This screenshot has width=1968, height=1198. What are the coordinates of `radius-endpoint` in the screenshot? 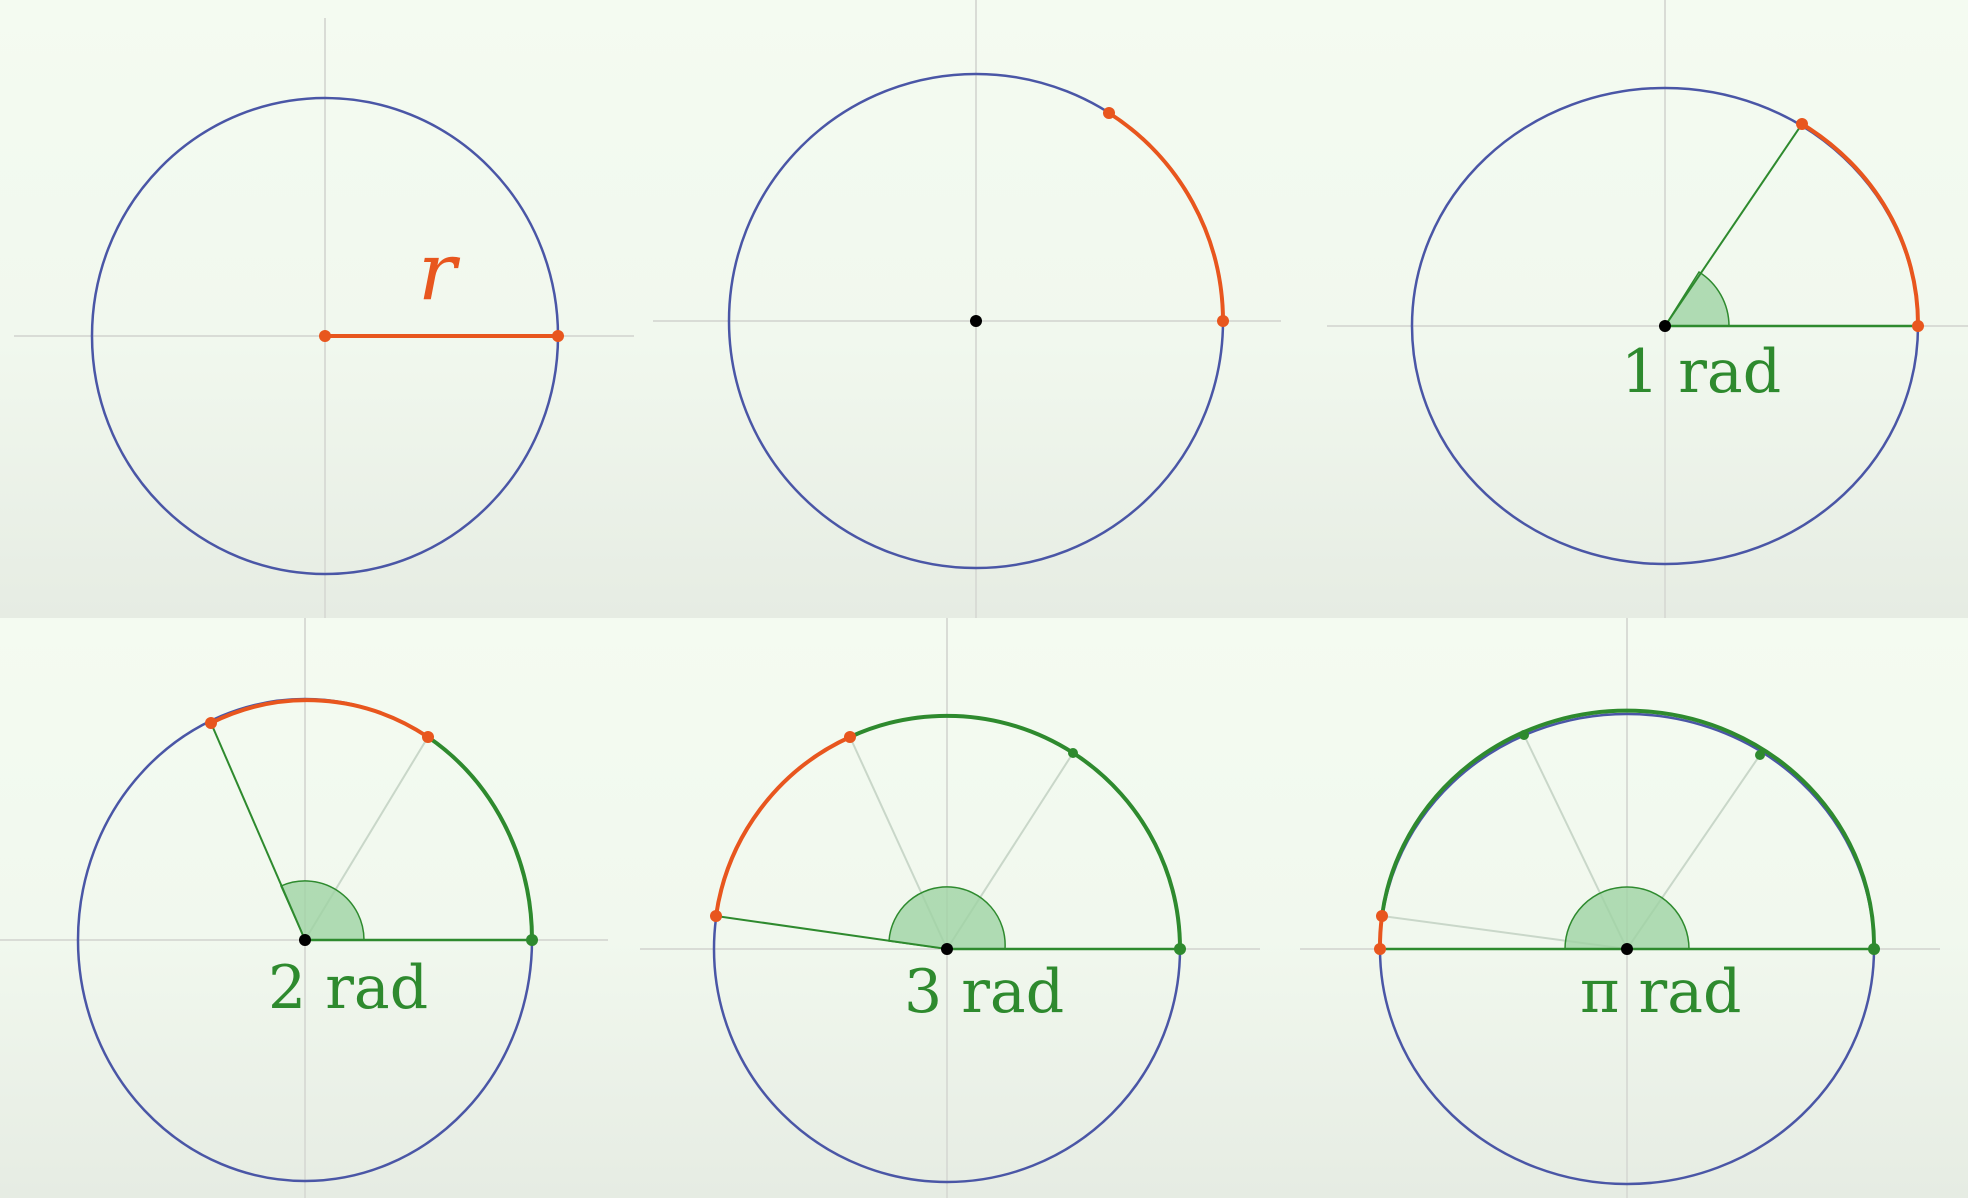 It's located at (558, 336).